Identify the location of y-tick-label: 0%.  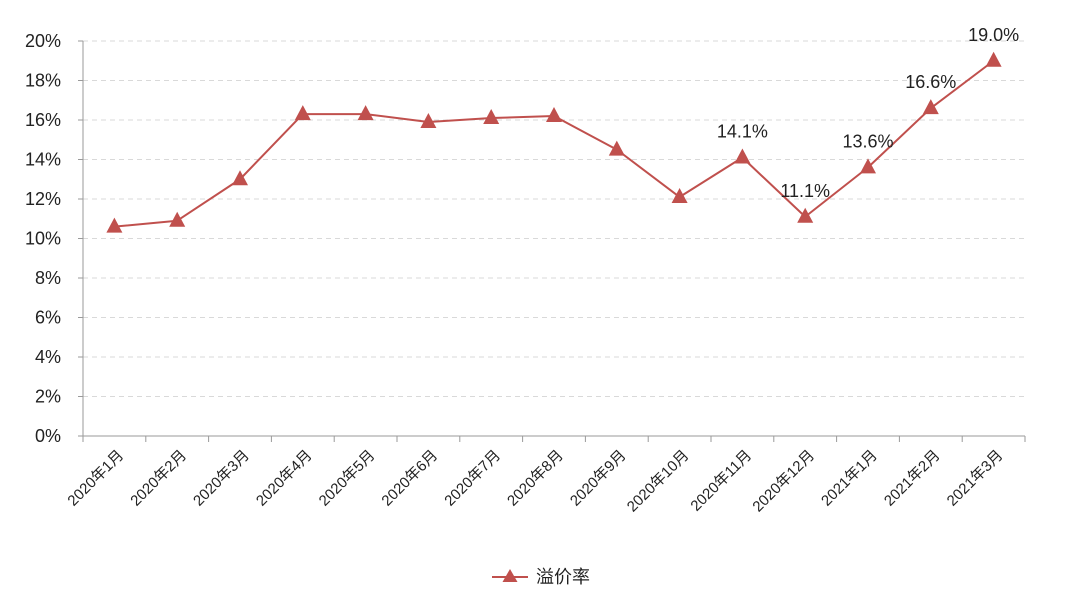
(48, 436).